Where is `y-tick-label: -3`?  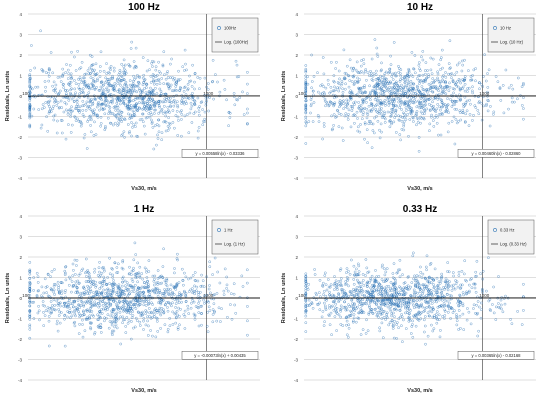
y-tick-label: -3 is located at coordinates (296, 158).